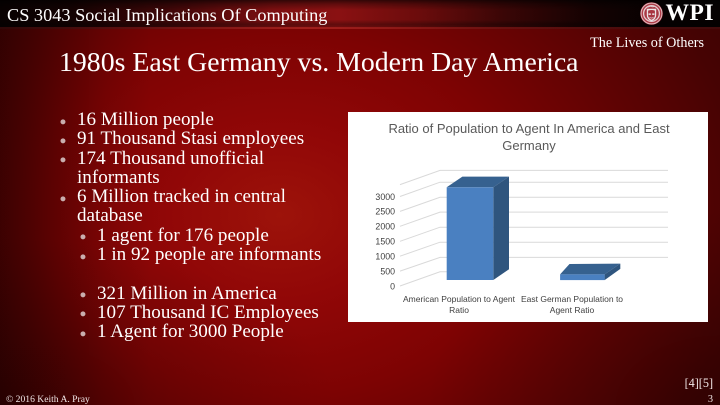 The height and width of the screenshot is (405, 720). Describe the element at coordinates (572, 310) in the screenshot. I see `svg-text: Agent Ratio` at that location.